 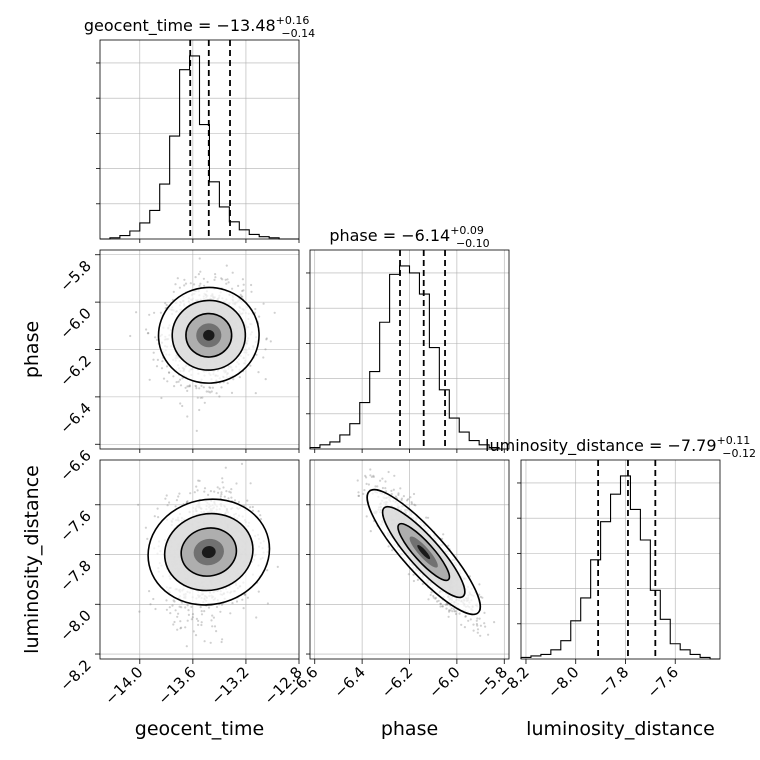 What do you see at coordinates (349, 682) in the screenshot?
I see `x-tick-label: −6.4` at bounding box center [349, 682].